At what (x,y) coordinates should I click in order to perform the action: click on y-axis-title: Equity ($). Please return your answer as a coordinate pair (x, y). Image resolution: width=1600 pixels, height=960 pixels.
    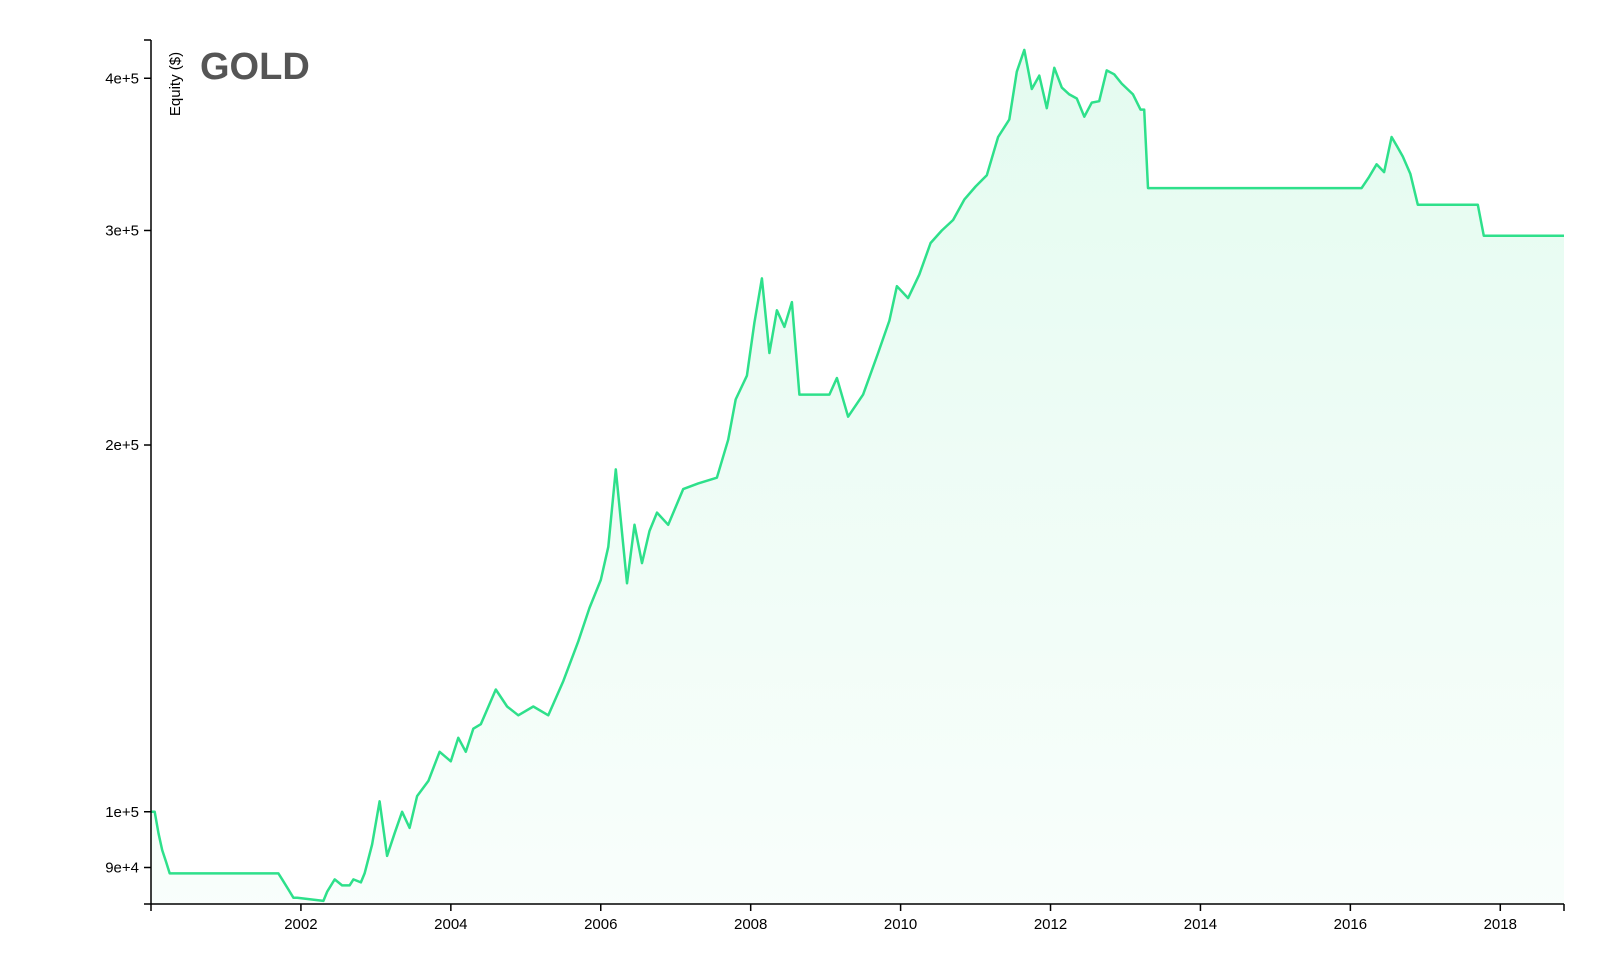
    Looking at the image, I should click on (175, 84).